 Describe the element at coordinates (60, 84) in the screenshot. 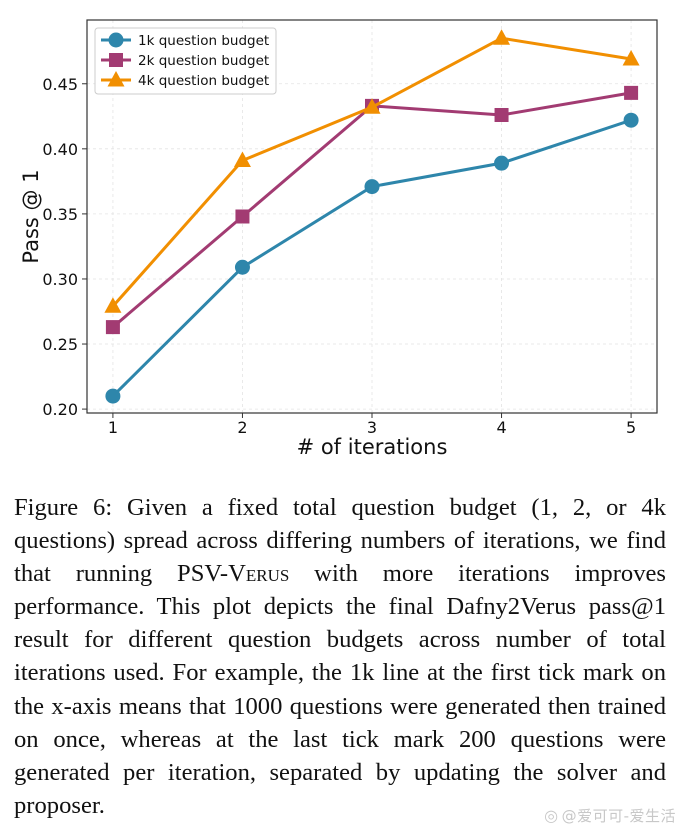

I see `y-tick-label: 0.45` at that location.